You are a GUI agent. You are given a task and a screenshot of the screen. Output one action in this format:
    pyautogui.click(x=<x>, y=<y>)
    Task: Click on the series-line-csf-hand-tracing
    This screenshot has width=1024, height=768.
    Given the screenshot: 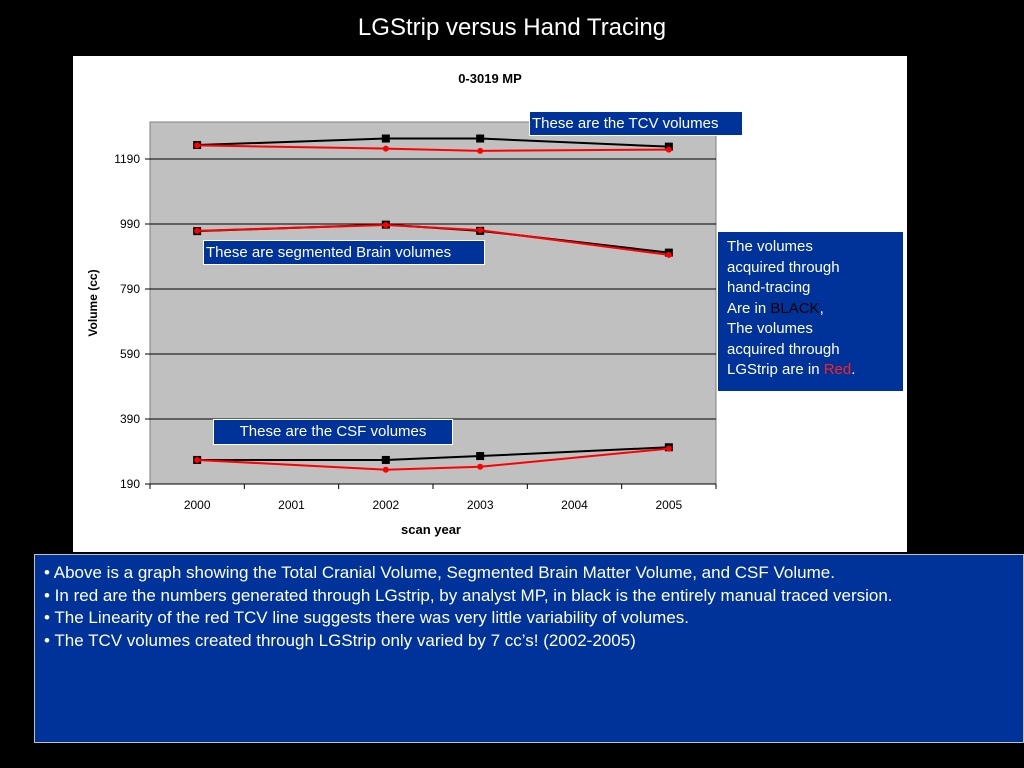 What is the action you would take?
    pyautogui.click(x=433, y=453)
    